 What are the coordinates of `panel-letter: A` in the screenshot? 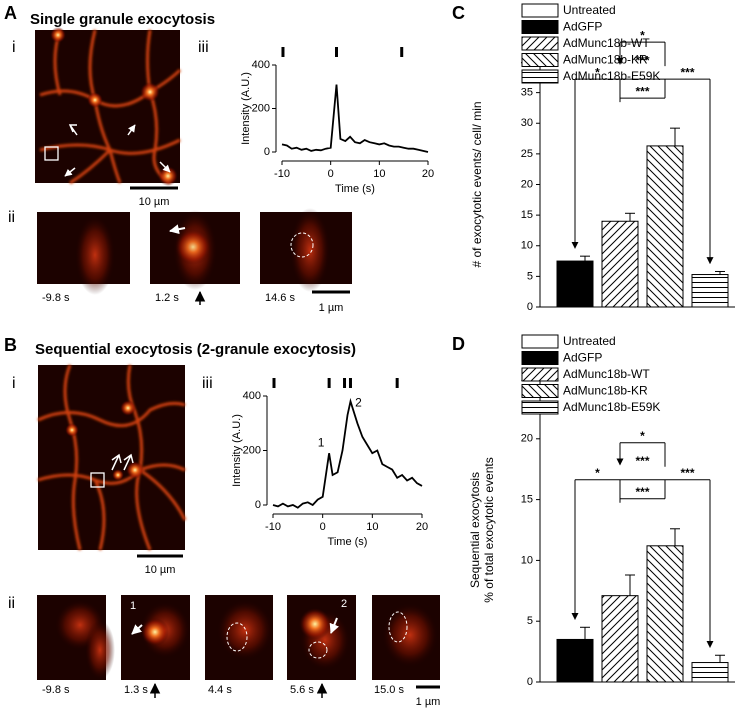 It's located at (10, 13).